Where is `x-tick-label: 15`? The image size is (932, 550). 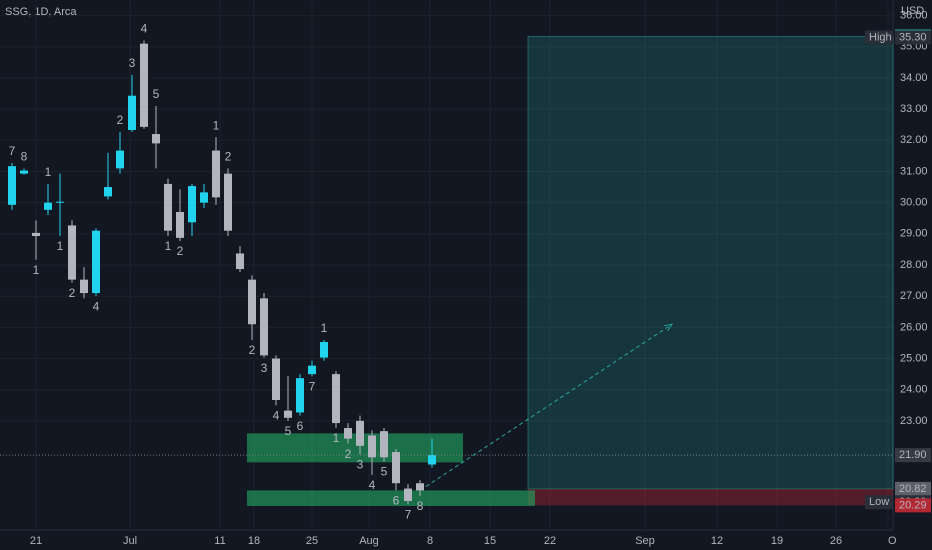 x-tick-label: 15 is located at coordinates (490, 541).